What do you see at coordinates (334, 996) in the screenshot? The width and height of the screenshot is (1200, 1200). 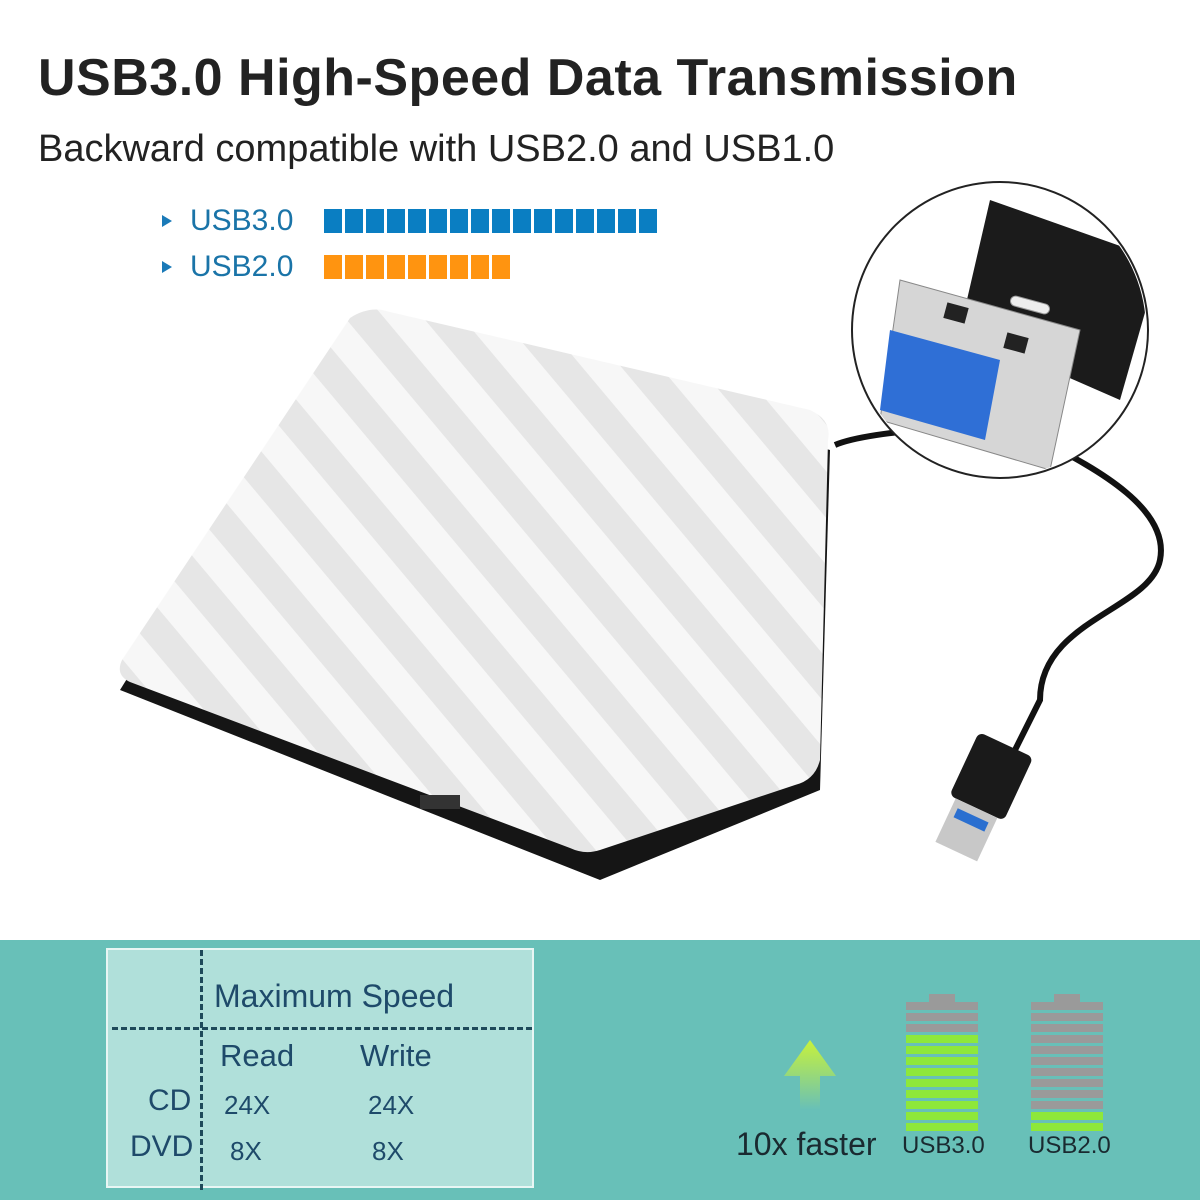 I see `table-heading: Maximum Speed` at bounding box center [334, 996].